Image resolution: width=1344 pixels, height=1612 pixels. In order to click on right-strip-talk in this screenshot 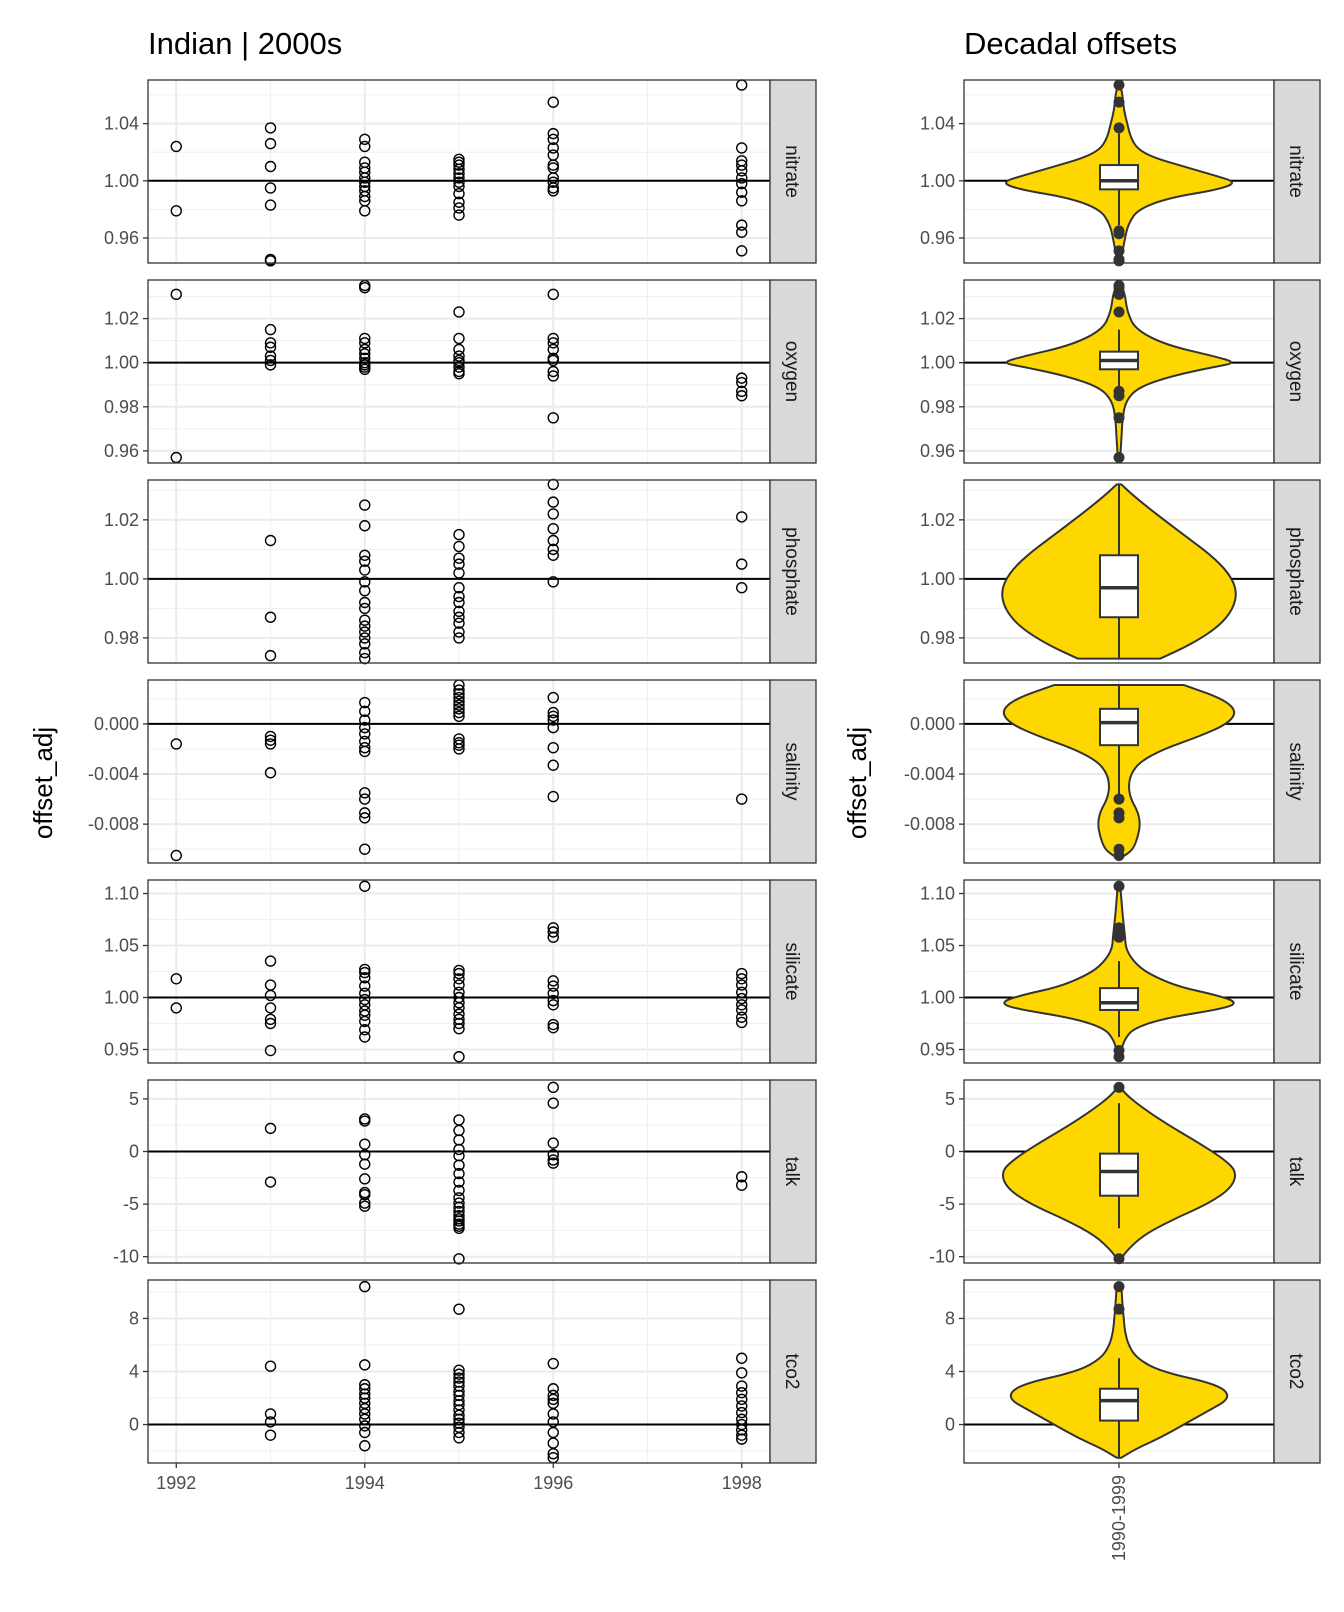, I will do `click(1297, 1171)`.